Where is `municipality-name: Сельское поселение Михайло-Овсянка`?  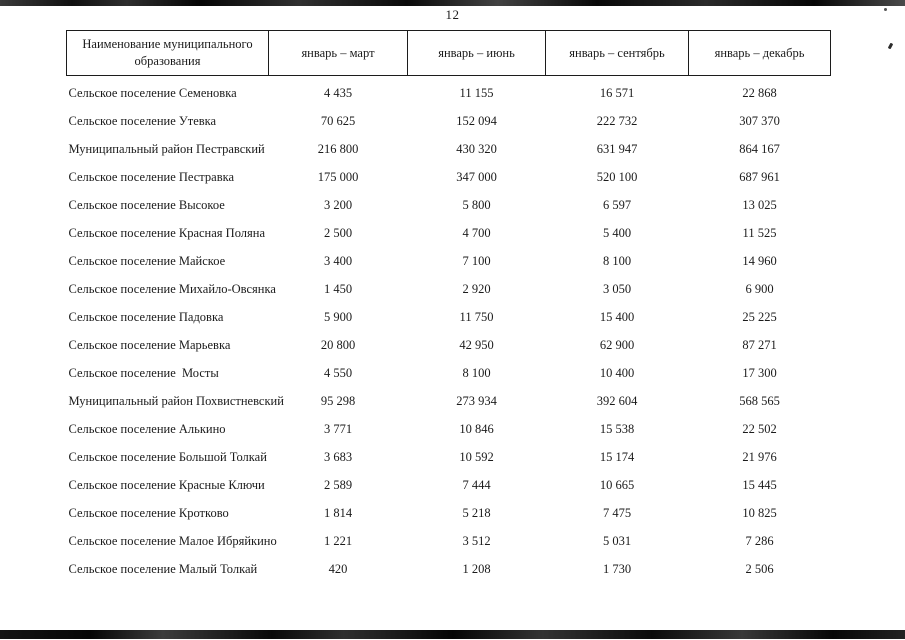 municipality-name: Сельское поселение Михайло-Овсянка is located at coordinates (172, 288).